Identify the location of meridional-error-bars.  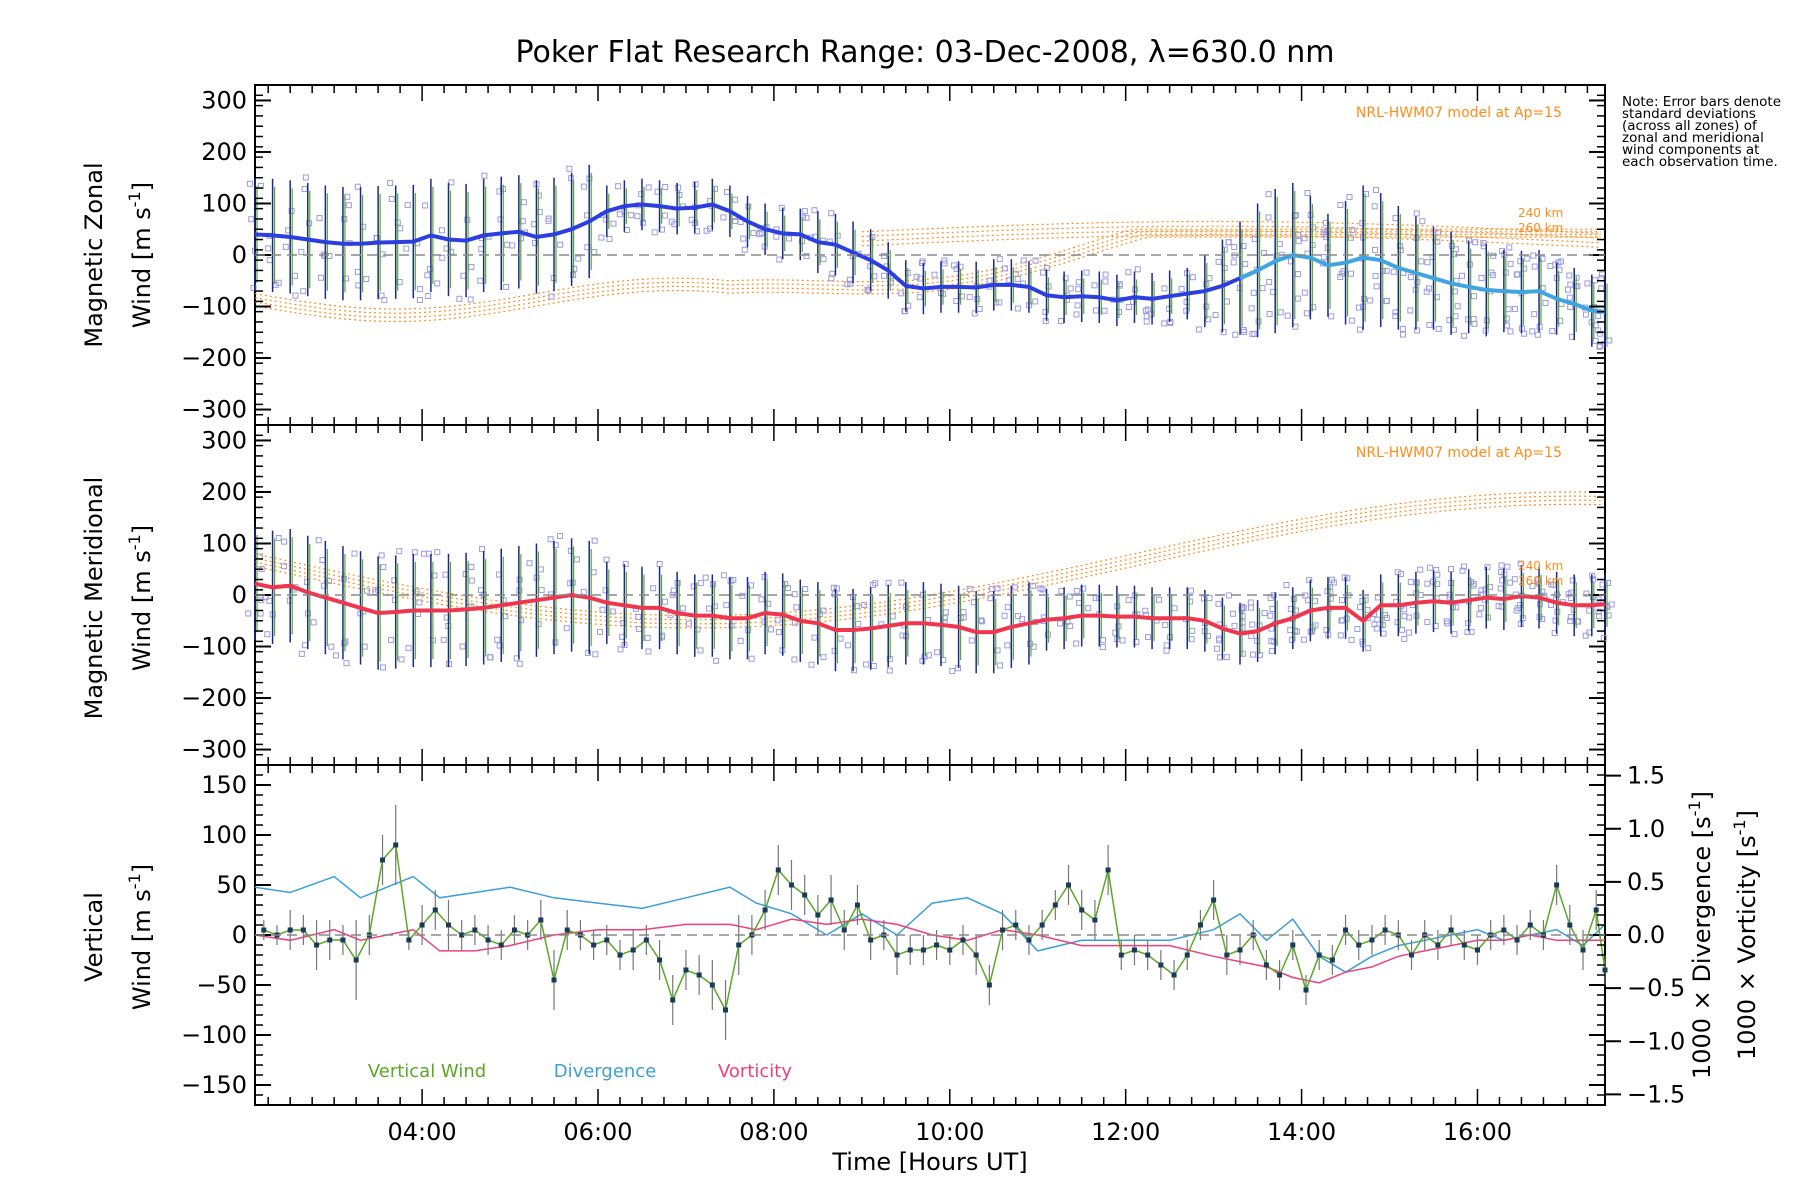
(931, 600).